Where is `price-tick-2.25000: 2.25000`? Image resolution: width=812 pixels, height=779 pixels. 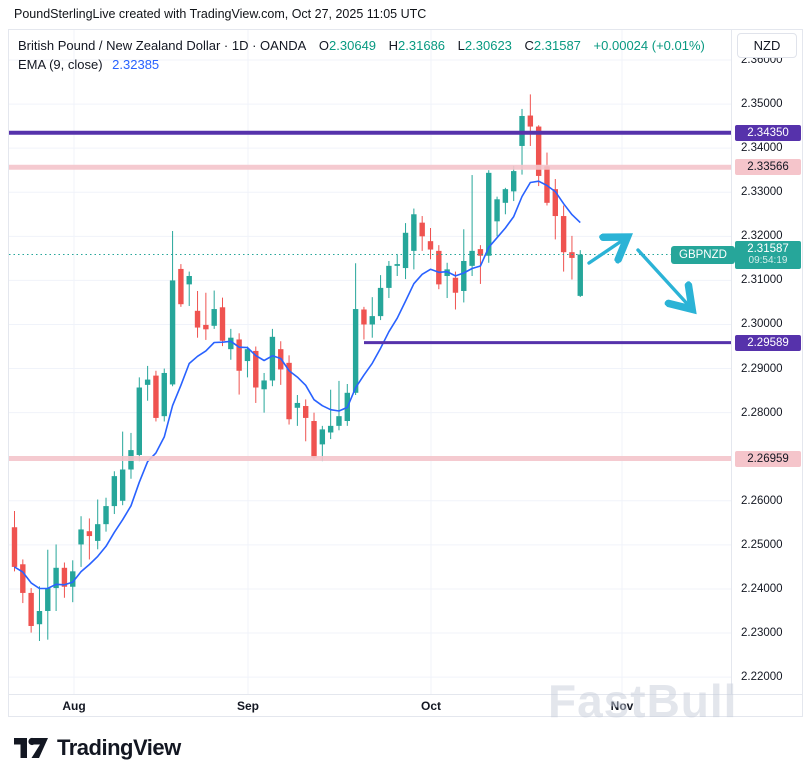
price-tick-2.25000: 2.25000 is located at coordinates (762, 544).